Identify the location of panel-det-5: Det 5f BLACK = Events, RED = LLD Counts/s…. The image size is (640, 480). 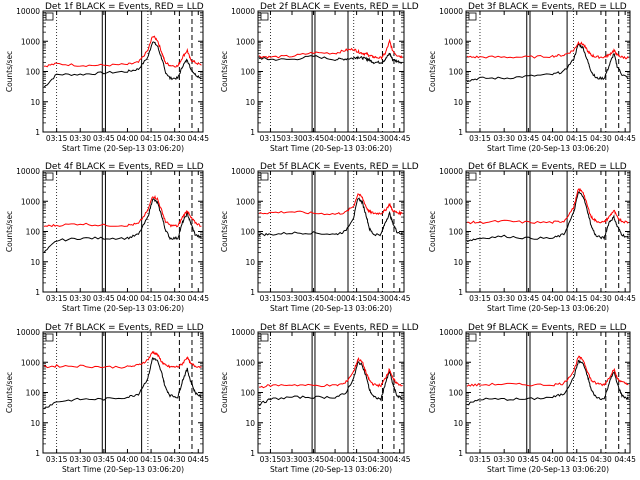
(319, 237).